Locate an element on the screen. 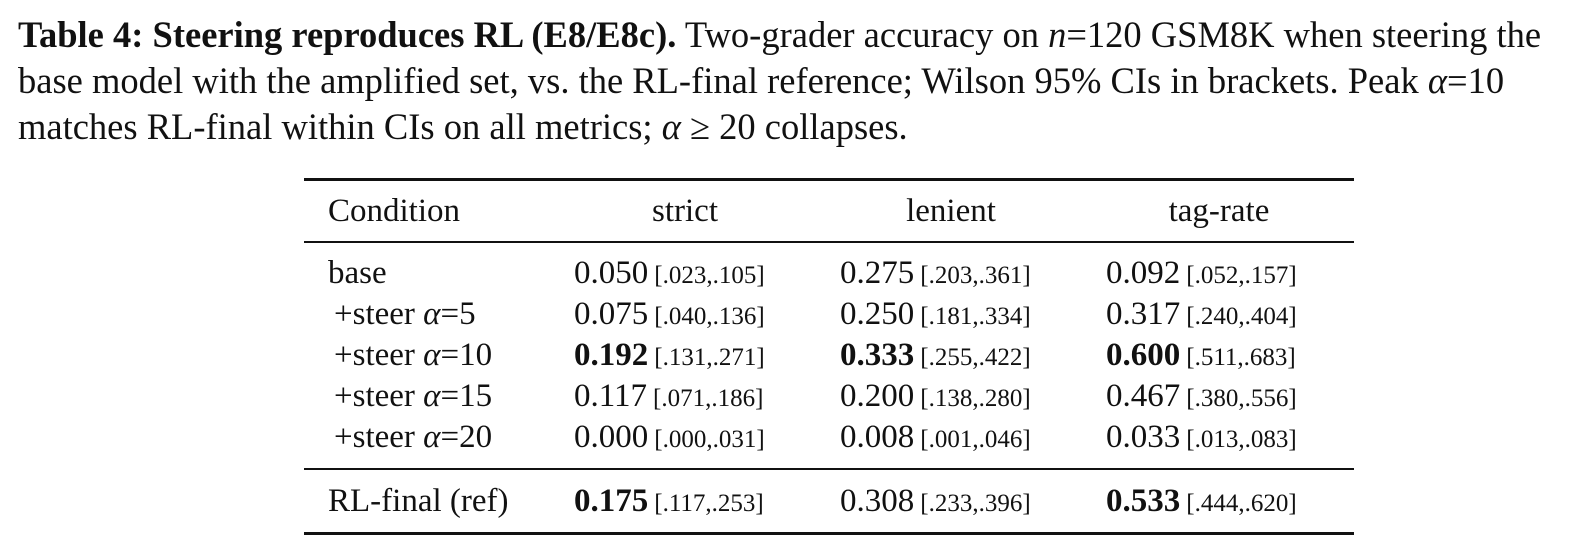 The image size is (1573, 540). lenient-cell: 0.200 [.138,.280] is located at coordinates (951, 396).